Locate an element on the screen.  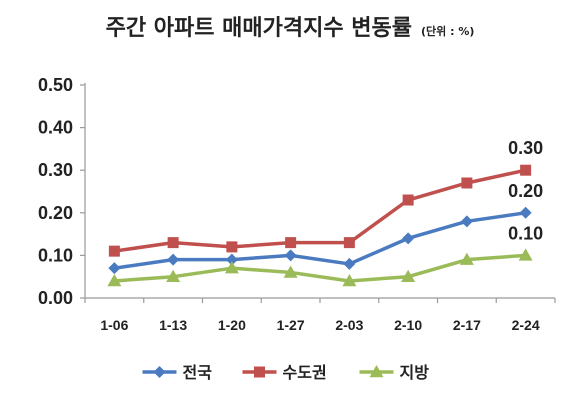
x-tick-label: 1-20 is located at coordinates (232, 325).